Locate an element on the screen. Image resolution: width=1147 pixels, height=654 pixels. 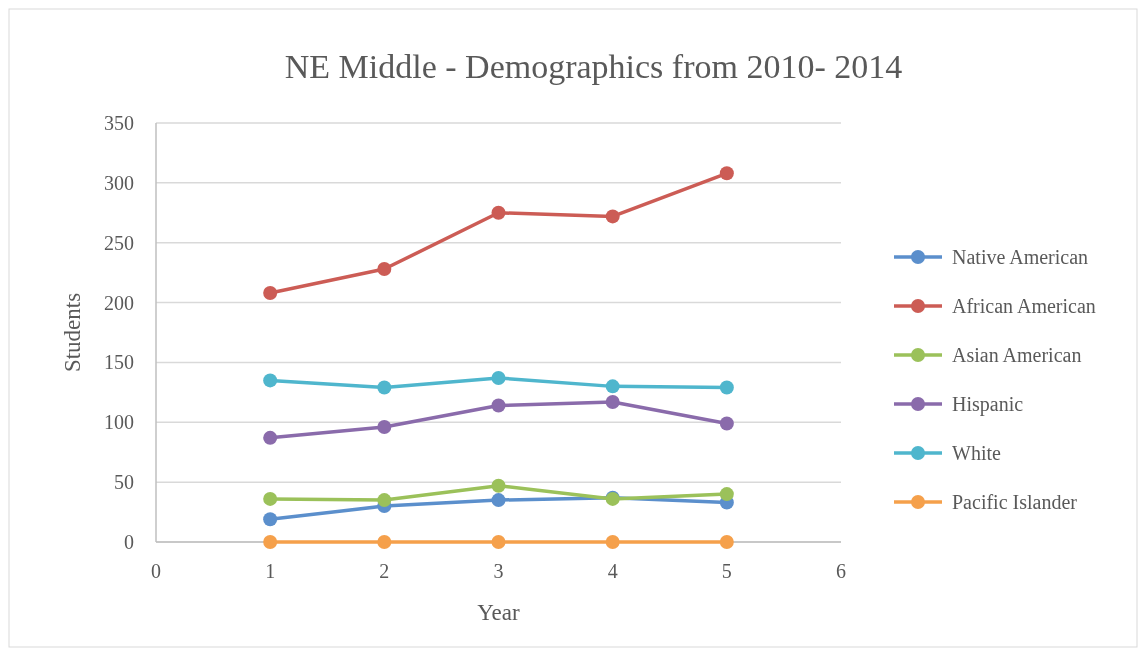
legend-label: Asian American is located at coordinates (1017, 355).